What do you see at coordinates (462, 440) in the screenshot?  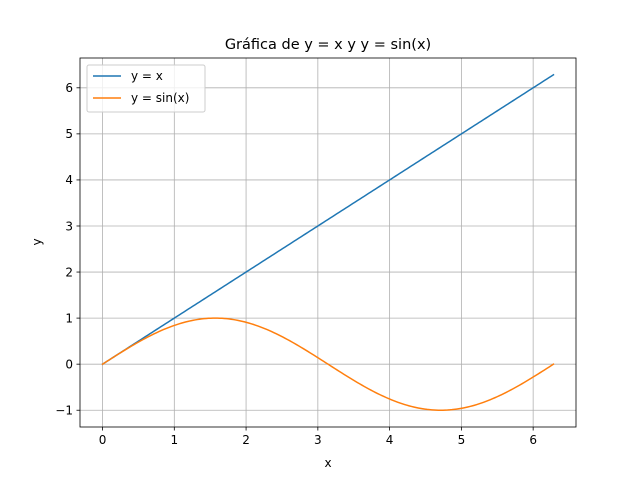 I see `x-tick-label: 5` at bounding box center [462, 440].